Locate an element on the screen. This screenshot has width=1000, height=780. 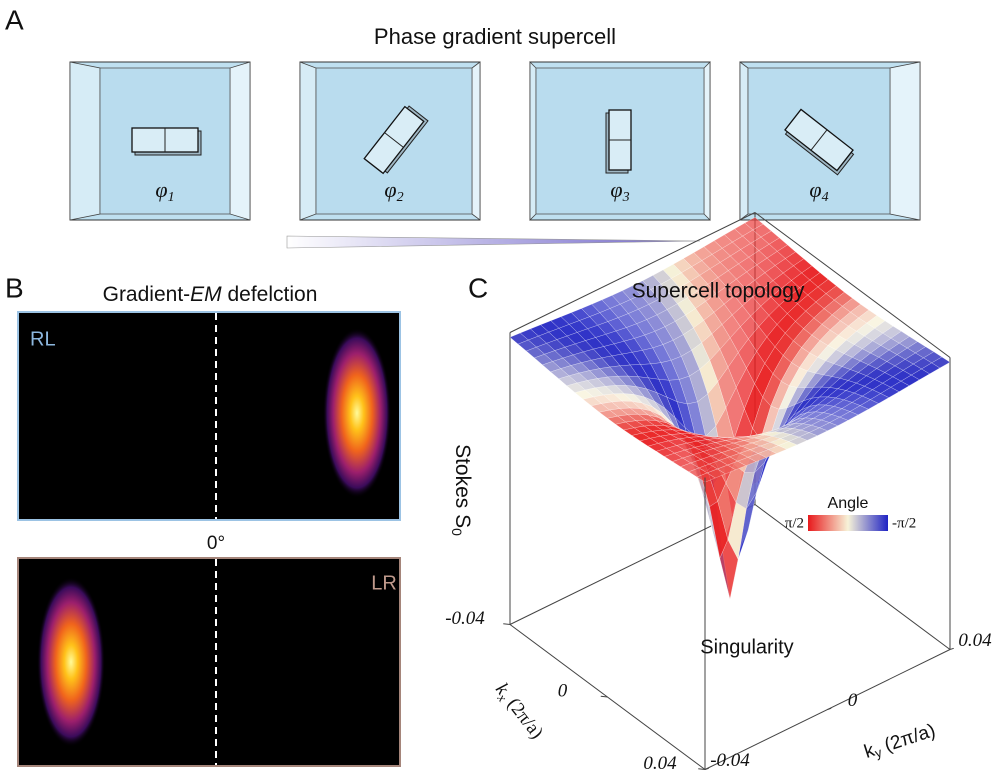
title-part: EM is located at coordinates (206, 294).